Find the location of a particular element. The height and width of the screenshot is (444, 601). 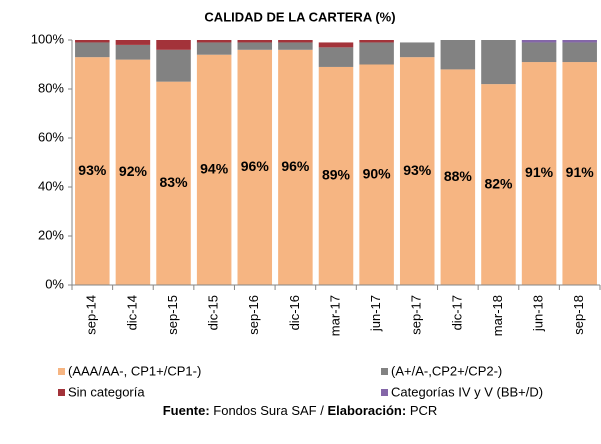

x-tick-label: dic-16 is located at coordinates (294, 312).